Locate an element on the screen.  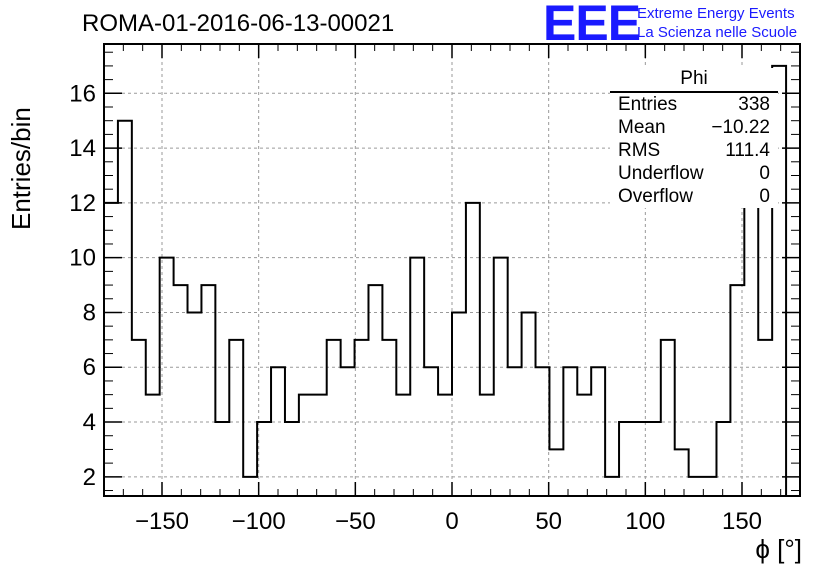
x-tick-label: 150 is located at coordinates (742, 521).